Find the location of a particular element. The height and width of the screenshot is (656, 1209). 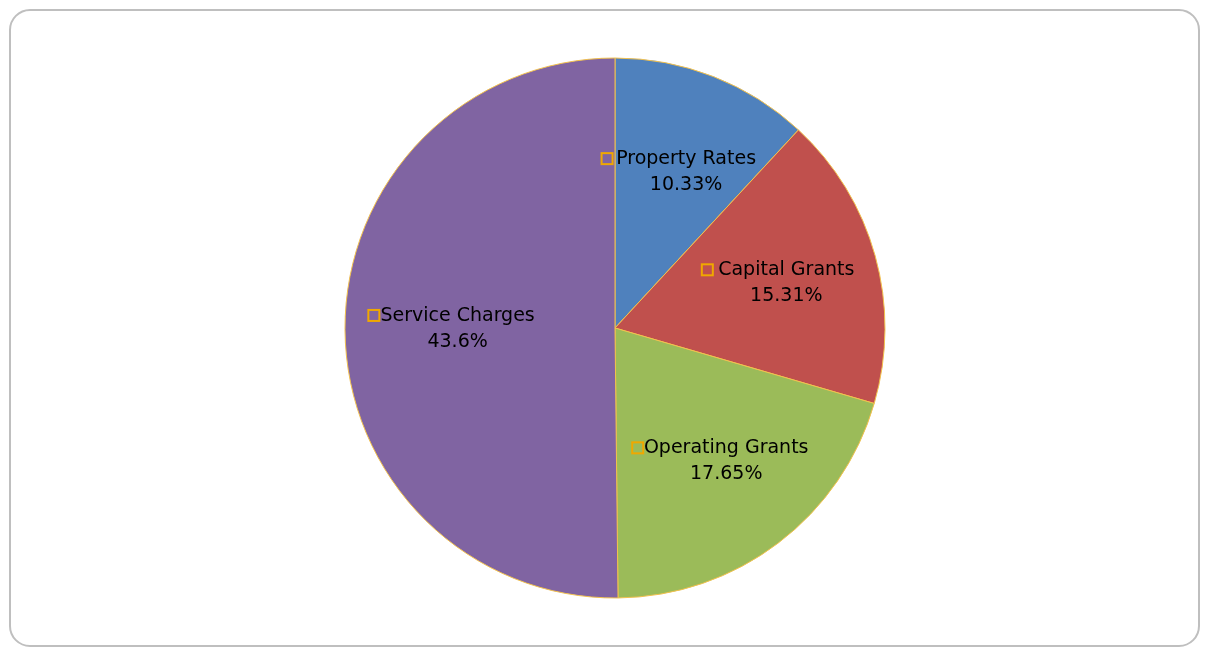

slice-label: Service Charges is located at coordinates (457, 313).